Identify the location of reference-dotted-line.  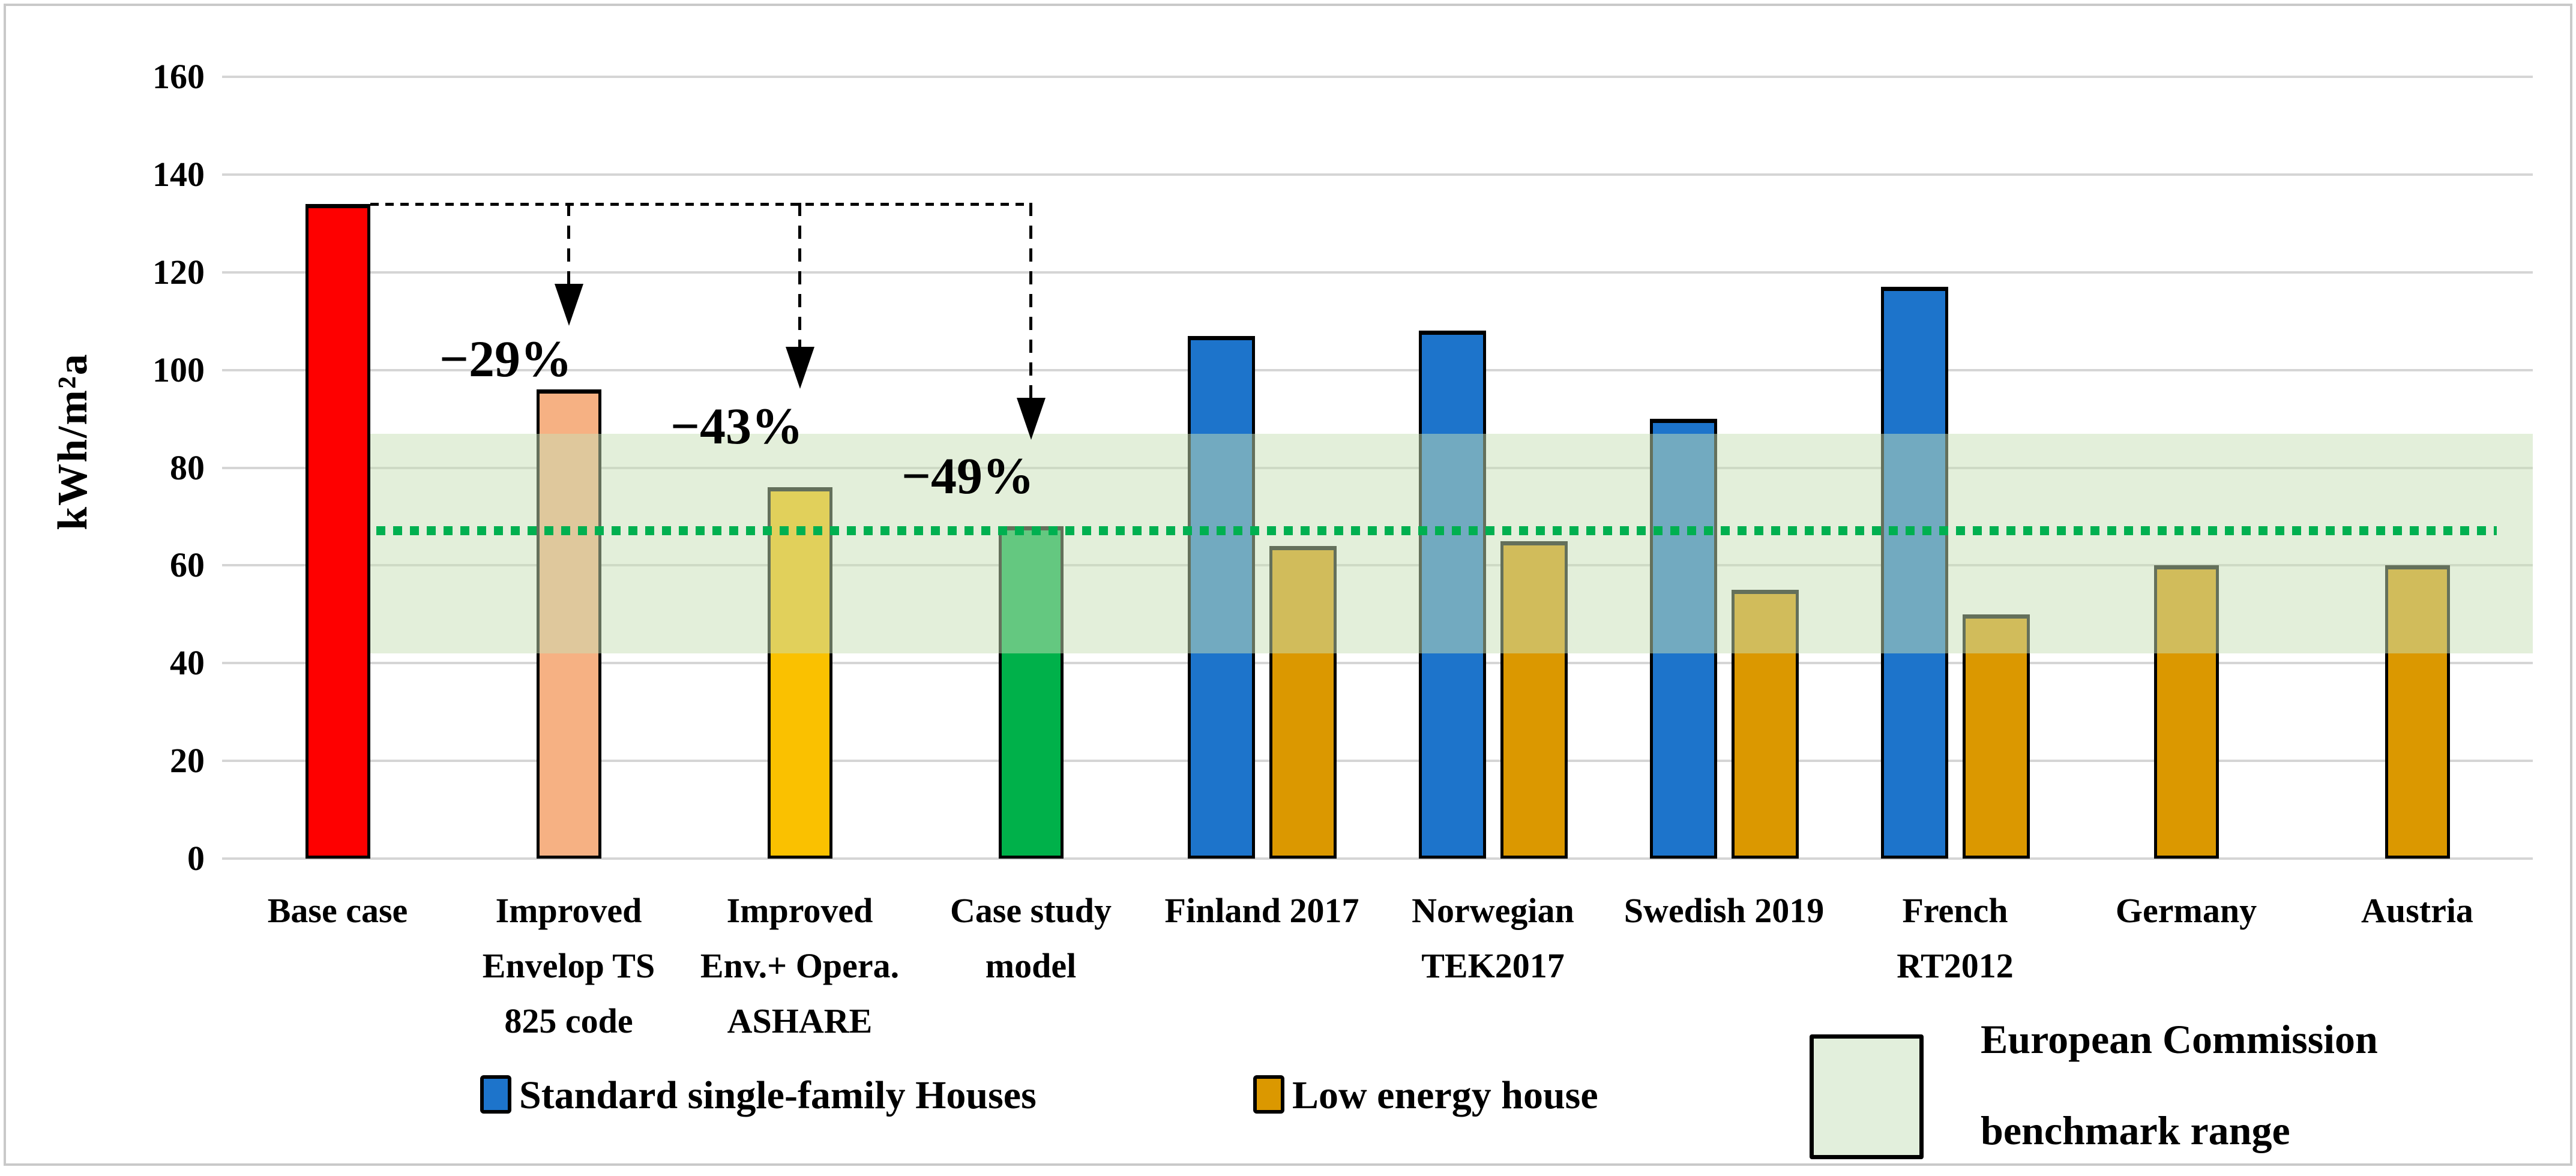
(1436, 531).